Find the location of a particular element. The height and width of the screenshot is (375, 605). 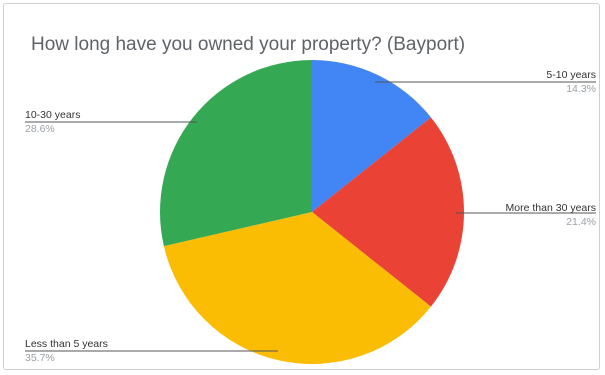

slice-percent: 28.6% is located at coordinates (40, 129).